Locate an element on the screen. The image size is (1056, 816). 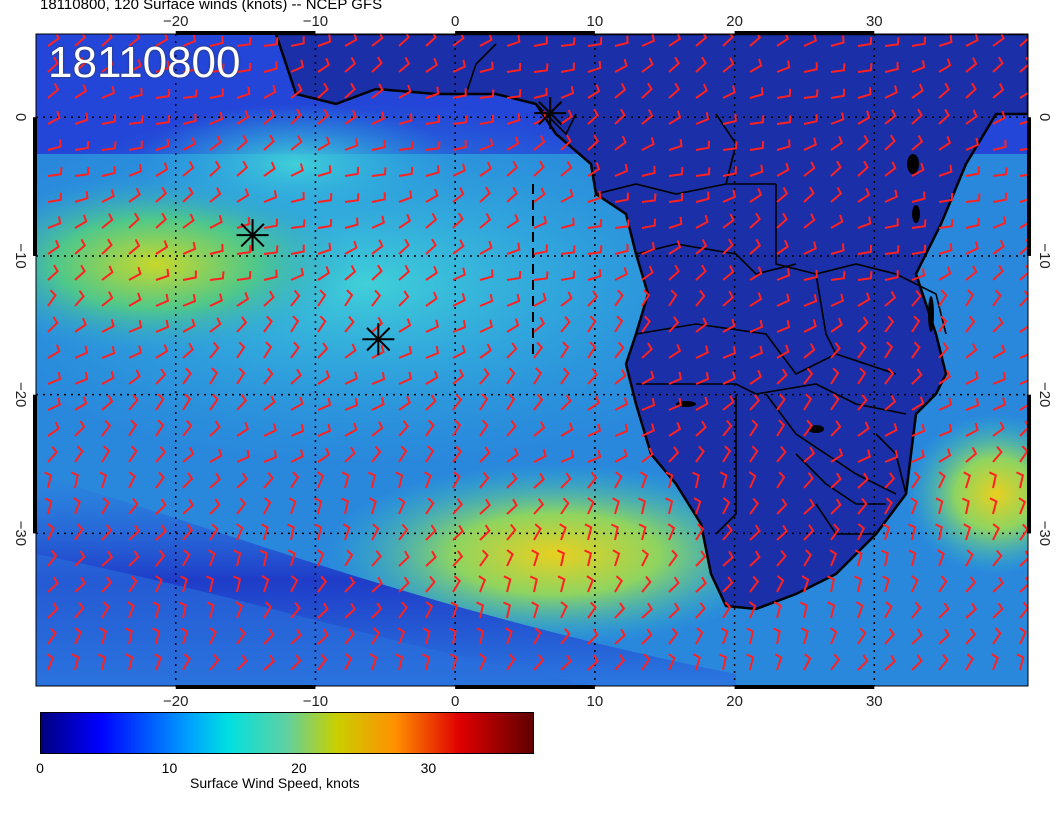
colorbar-tick: 20 is located at coordinates (299, 768).